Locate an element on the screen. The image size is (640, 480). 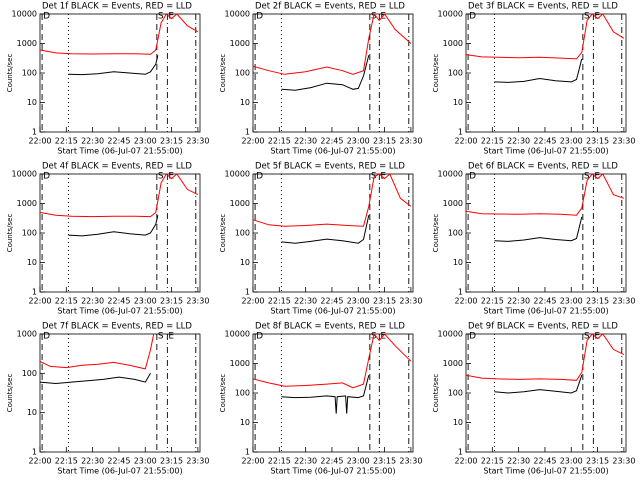
chart-title: Det 7f BLACK = Events, RED = LLD is located at coordinates (117, 327).